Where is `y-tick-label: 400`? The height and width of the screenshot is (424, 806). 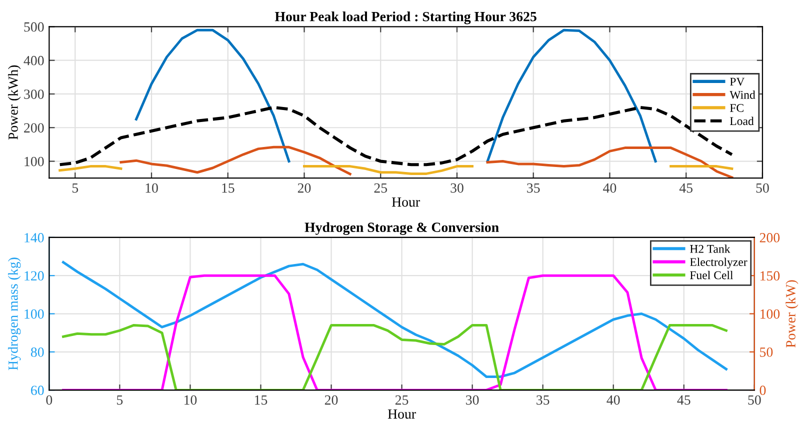
y-tick-label: 400 is located at coordinates (34, 61).